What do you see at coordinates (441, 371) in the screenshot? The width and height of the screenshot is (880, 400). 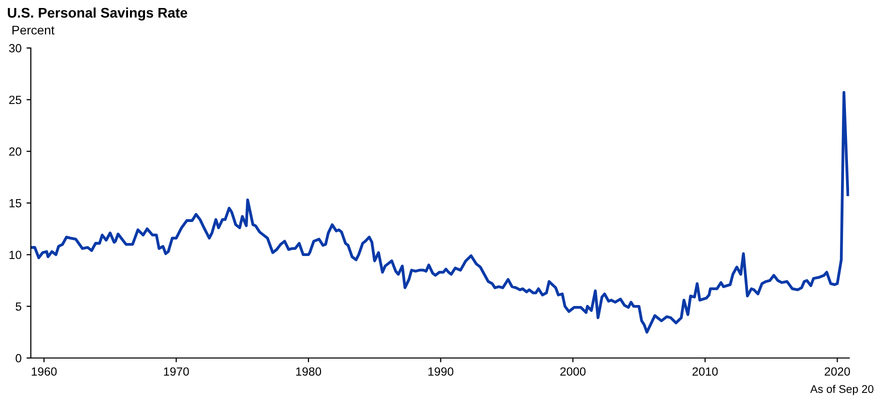 I see `x-tick-label: 1990` at bounding box center [441, 371].